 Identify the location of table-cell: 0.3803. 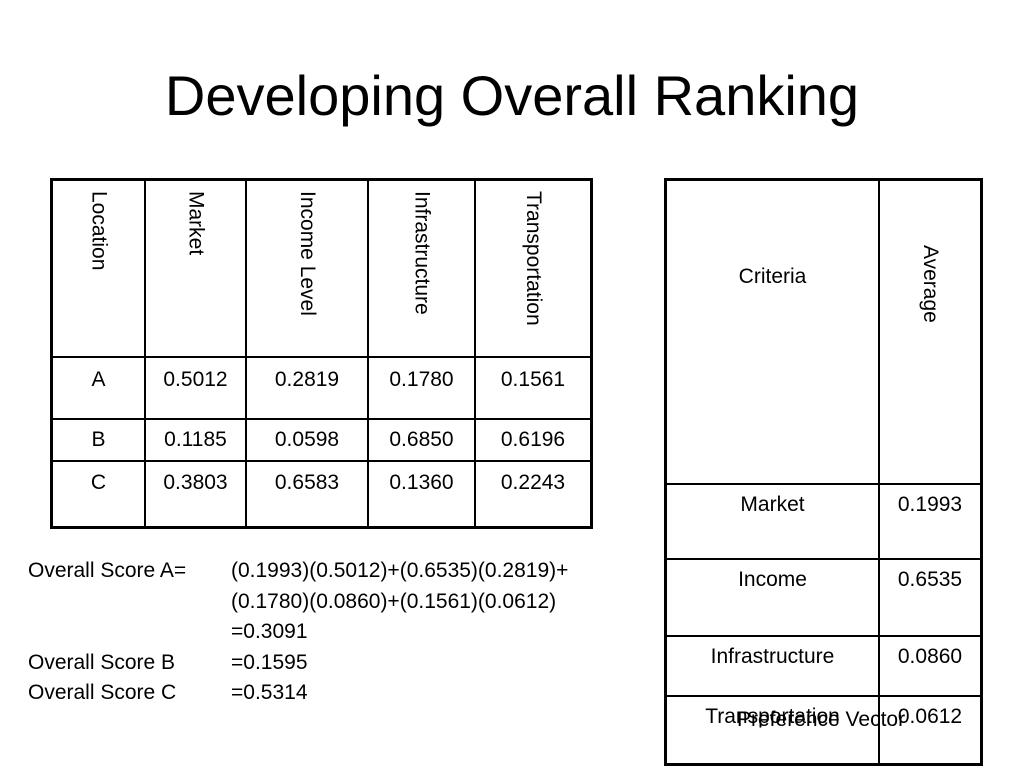
(195, 494).